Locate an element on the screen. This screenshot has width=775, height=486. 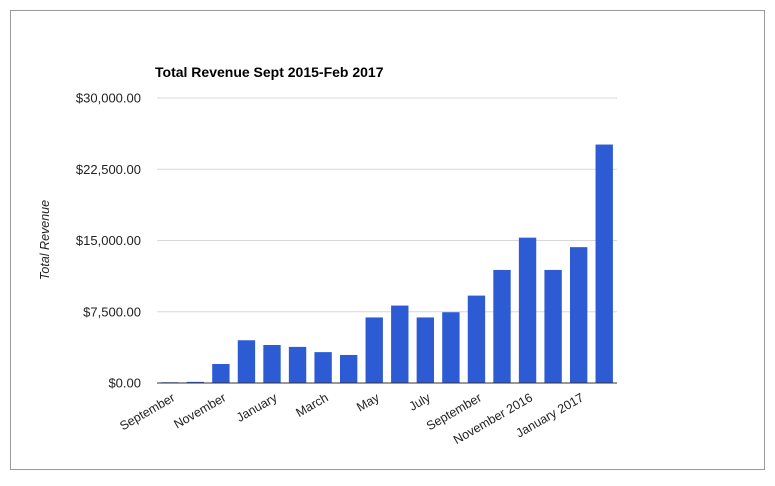
x-tick-label: September is located at coordinates (147, 411).